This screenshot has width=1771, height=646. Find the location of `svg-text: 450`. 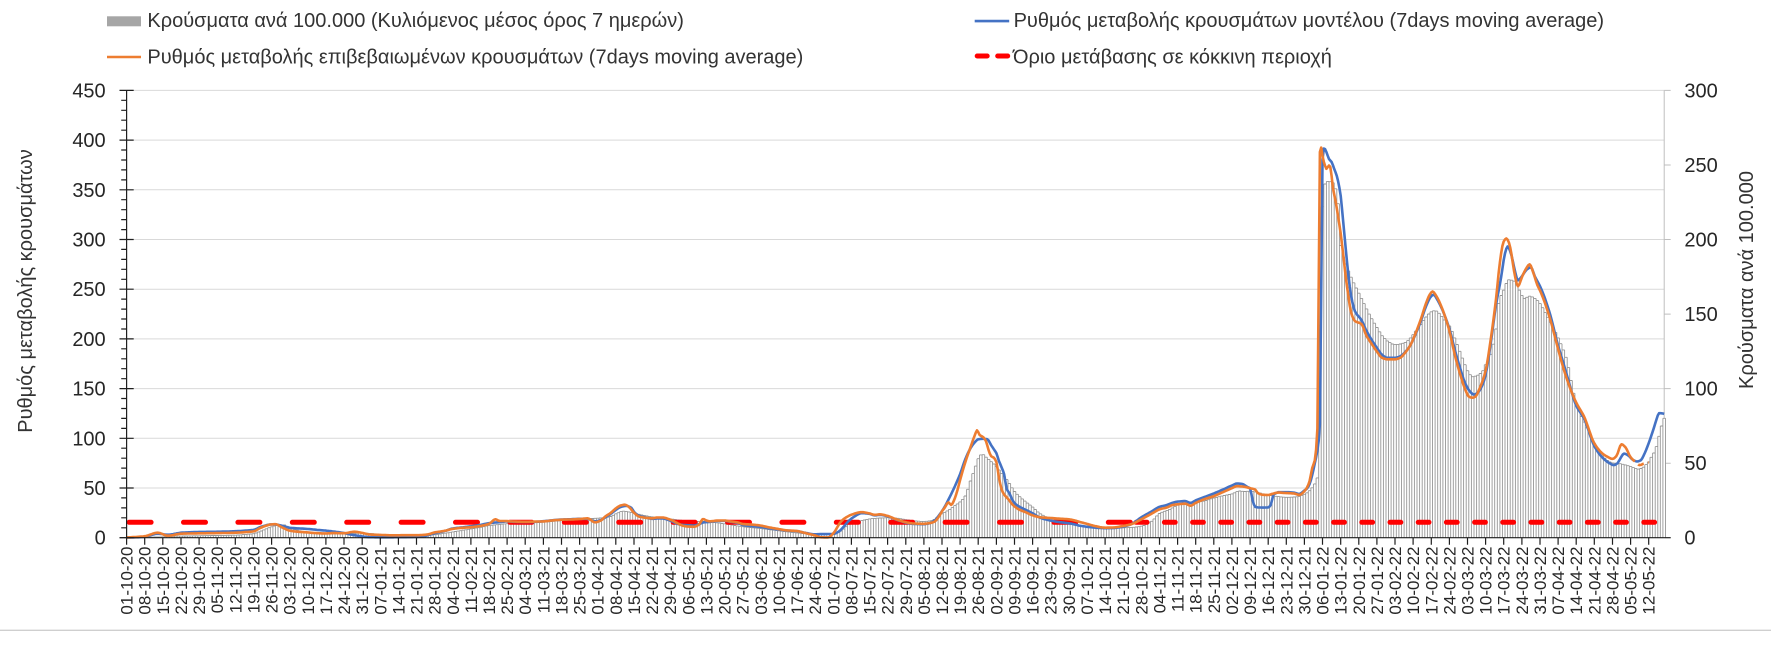

svg-text: 450 is located at coordinates (88, 91).